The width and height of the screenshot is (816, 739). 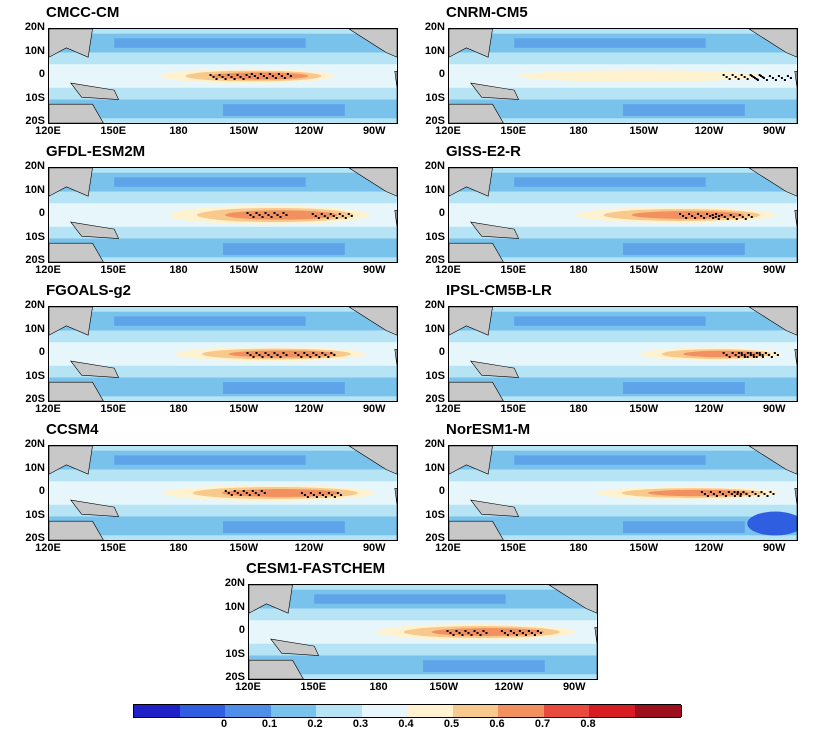 What do you see at coordinates (276, 669) in the screenshot?
I see `land-australia` at bounding box center [276, 669].